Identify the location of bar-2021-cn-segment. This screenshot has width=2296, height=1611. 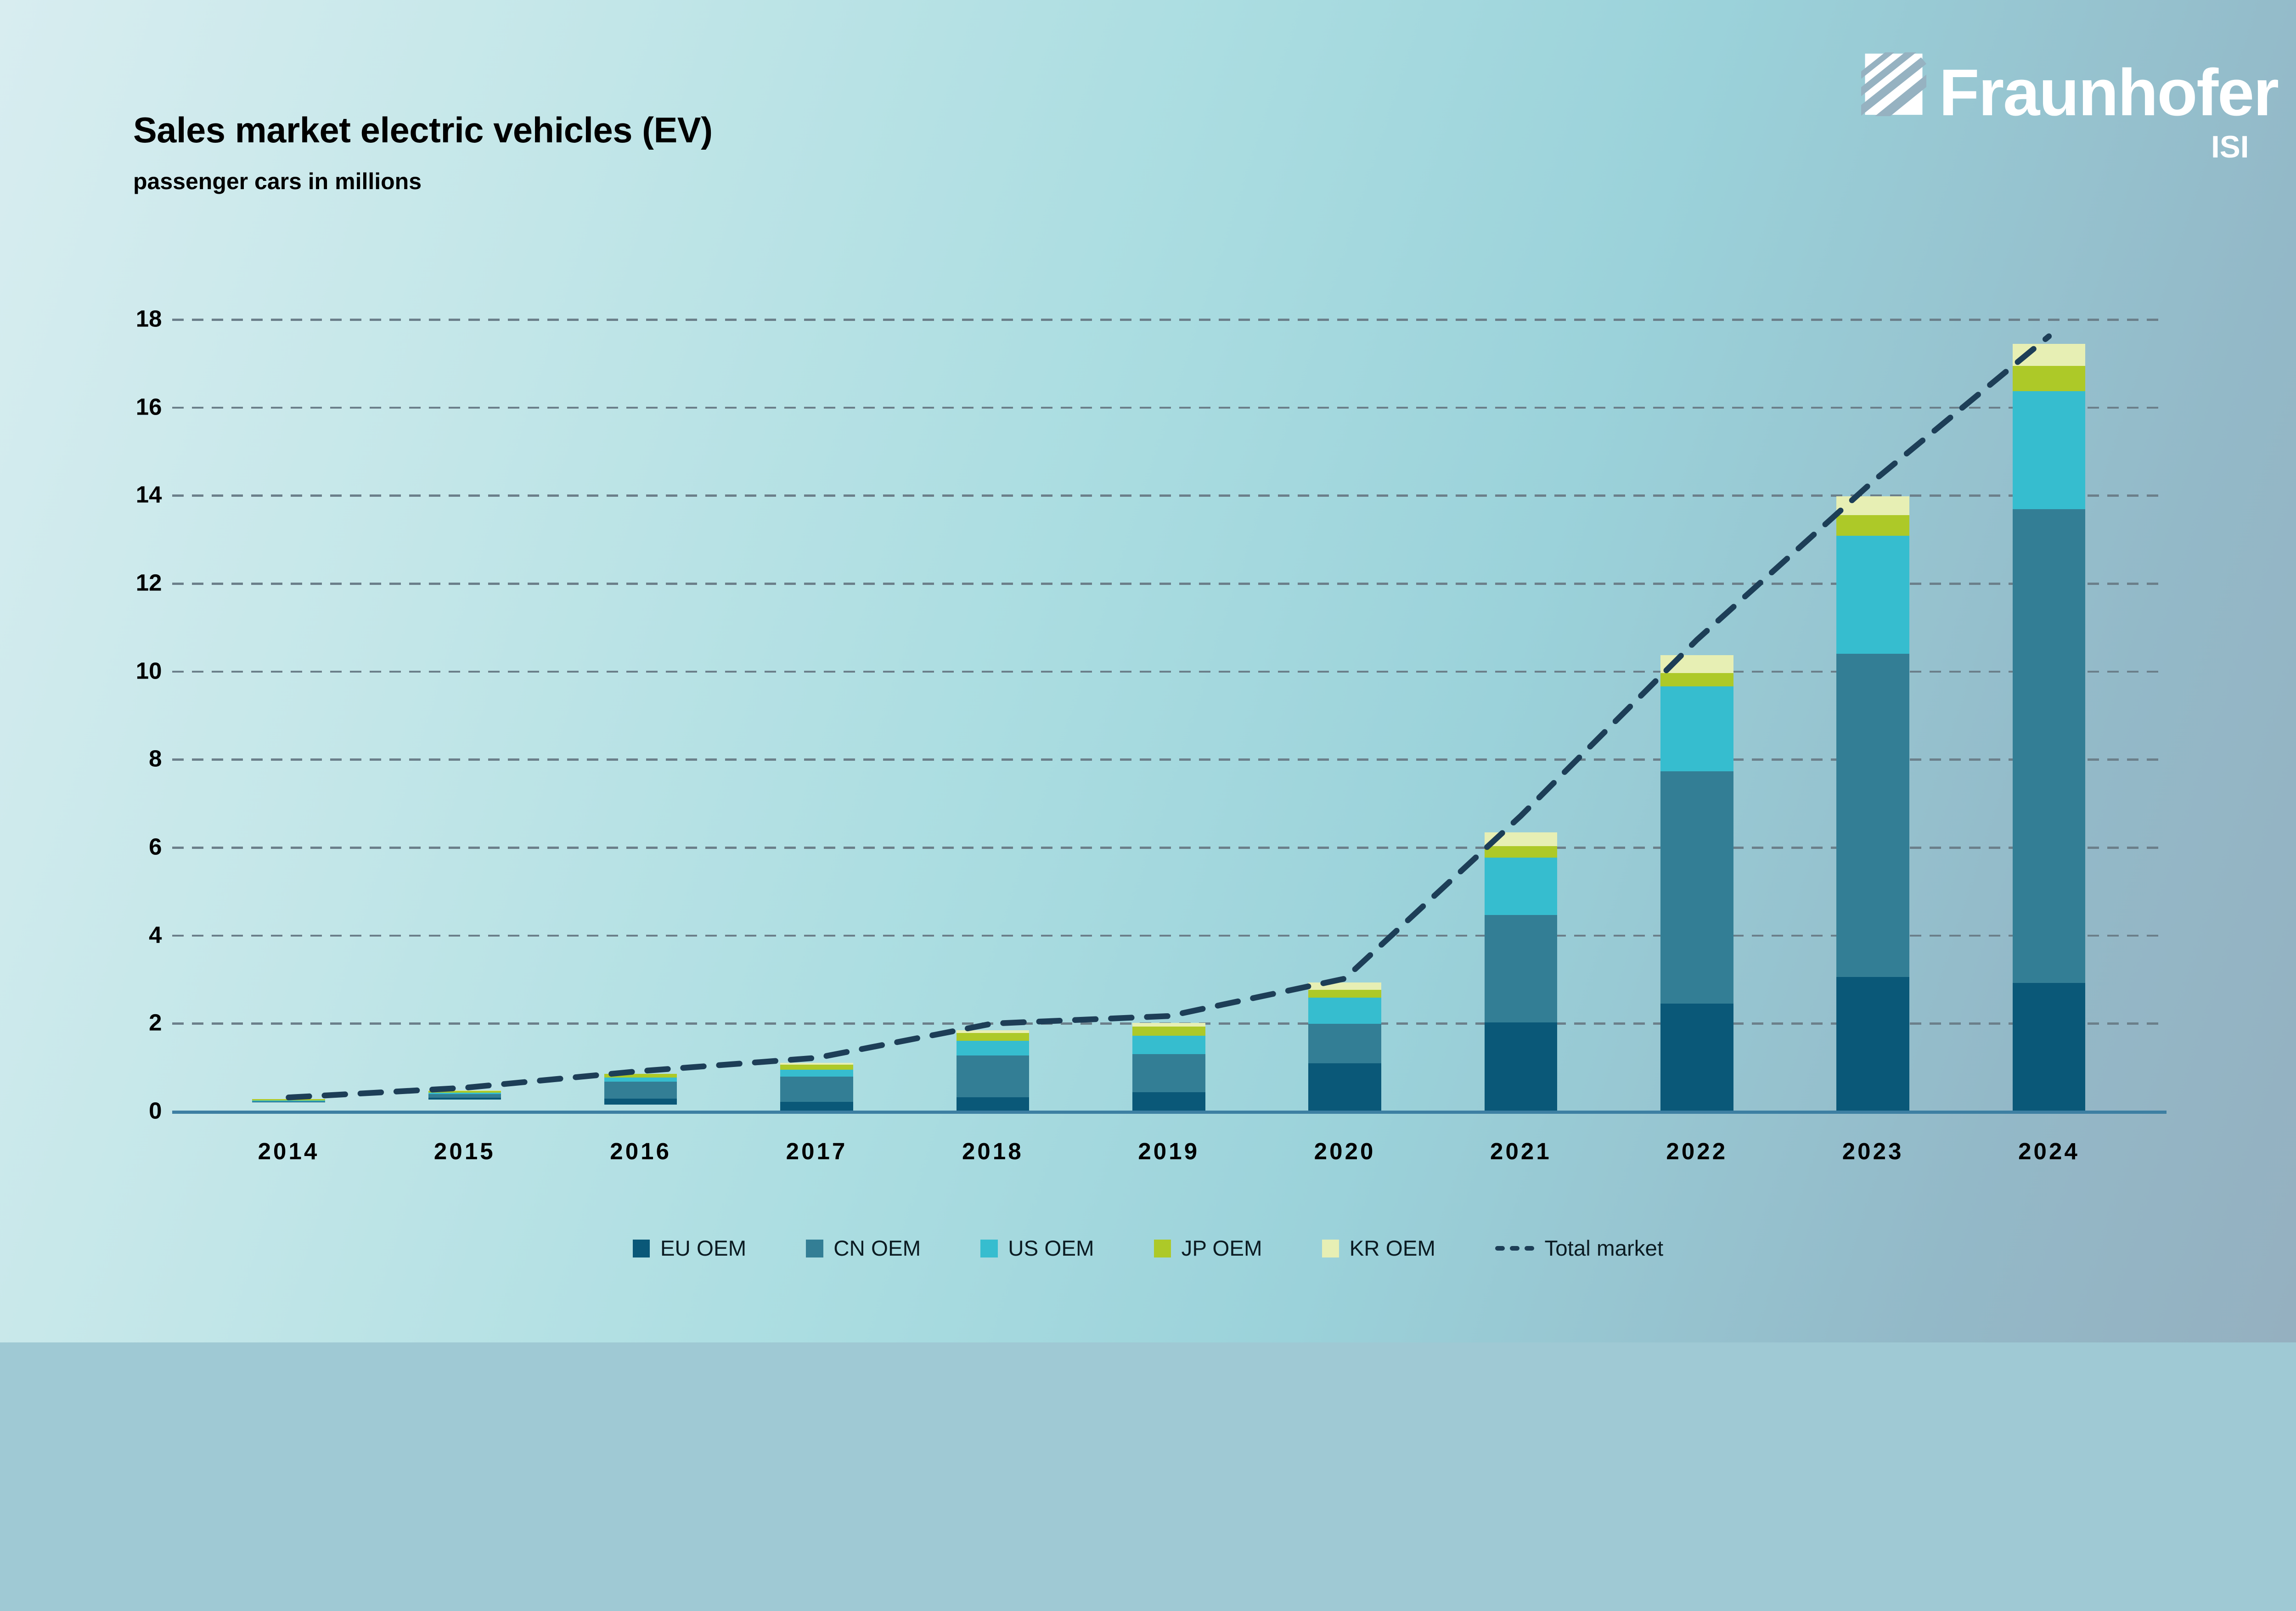
(1521, 969).